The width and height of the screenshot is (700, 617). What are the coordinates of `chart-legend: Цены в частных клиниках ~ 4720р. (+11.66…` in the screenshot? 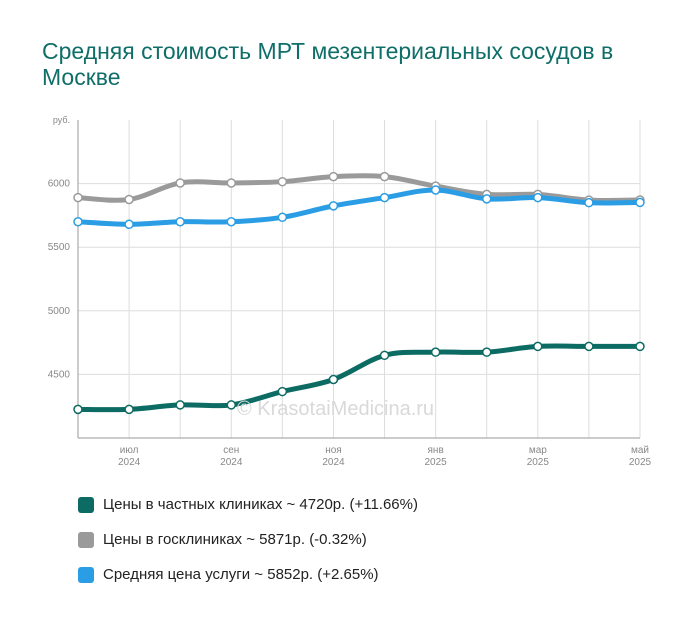 It's located at (248, 539).